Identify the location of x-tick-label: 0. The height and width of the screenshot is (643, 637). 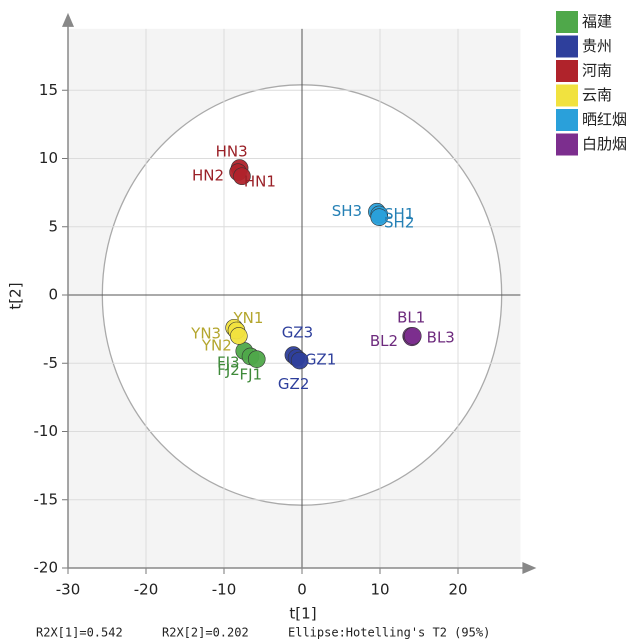
(302, 590).